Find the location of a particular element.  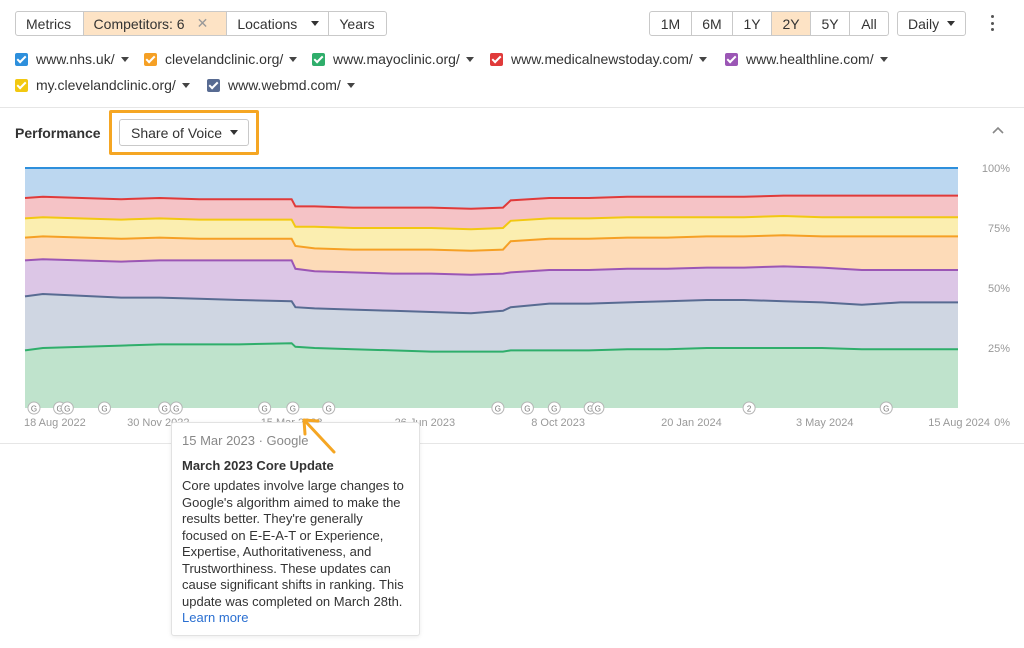

metrics-button: Metrics is located at coordinates (50, 23).